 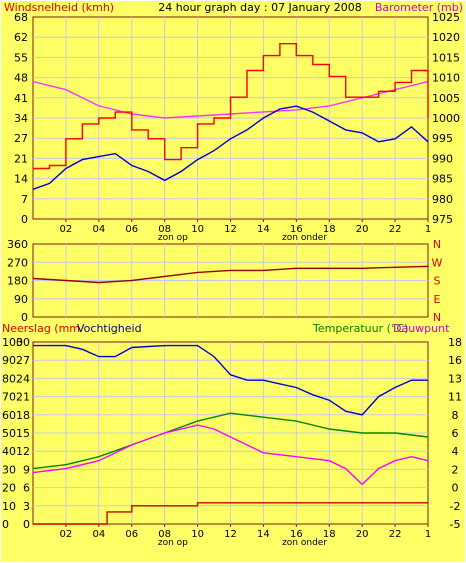 What do you see at coordinates (26, 488) in the screenshot?
I see `rain-tick-label: 6` at bounding box center [26, 488].